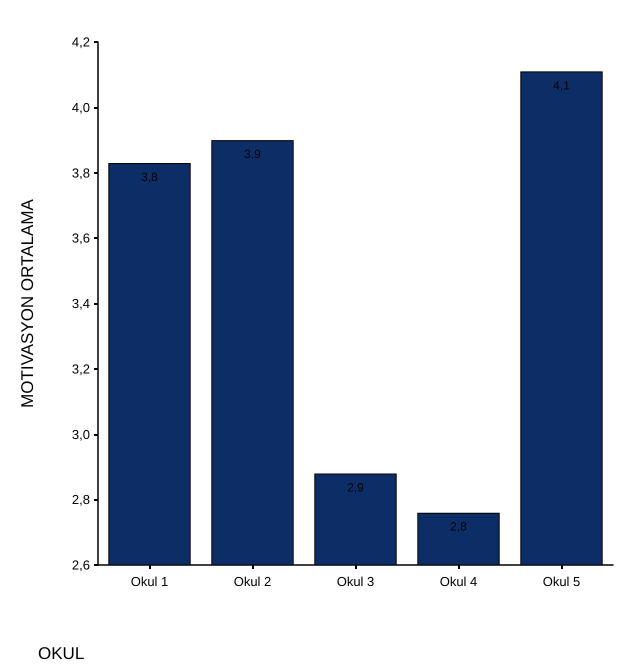 The width and height of the screenshot is (623, 670). What do you see at coordinates (459, 527) in the screenshot?
I see `data-label: 2,8` at bounding box center [459, 527].